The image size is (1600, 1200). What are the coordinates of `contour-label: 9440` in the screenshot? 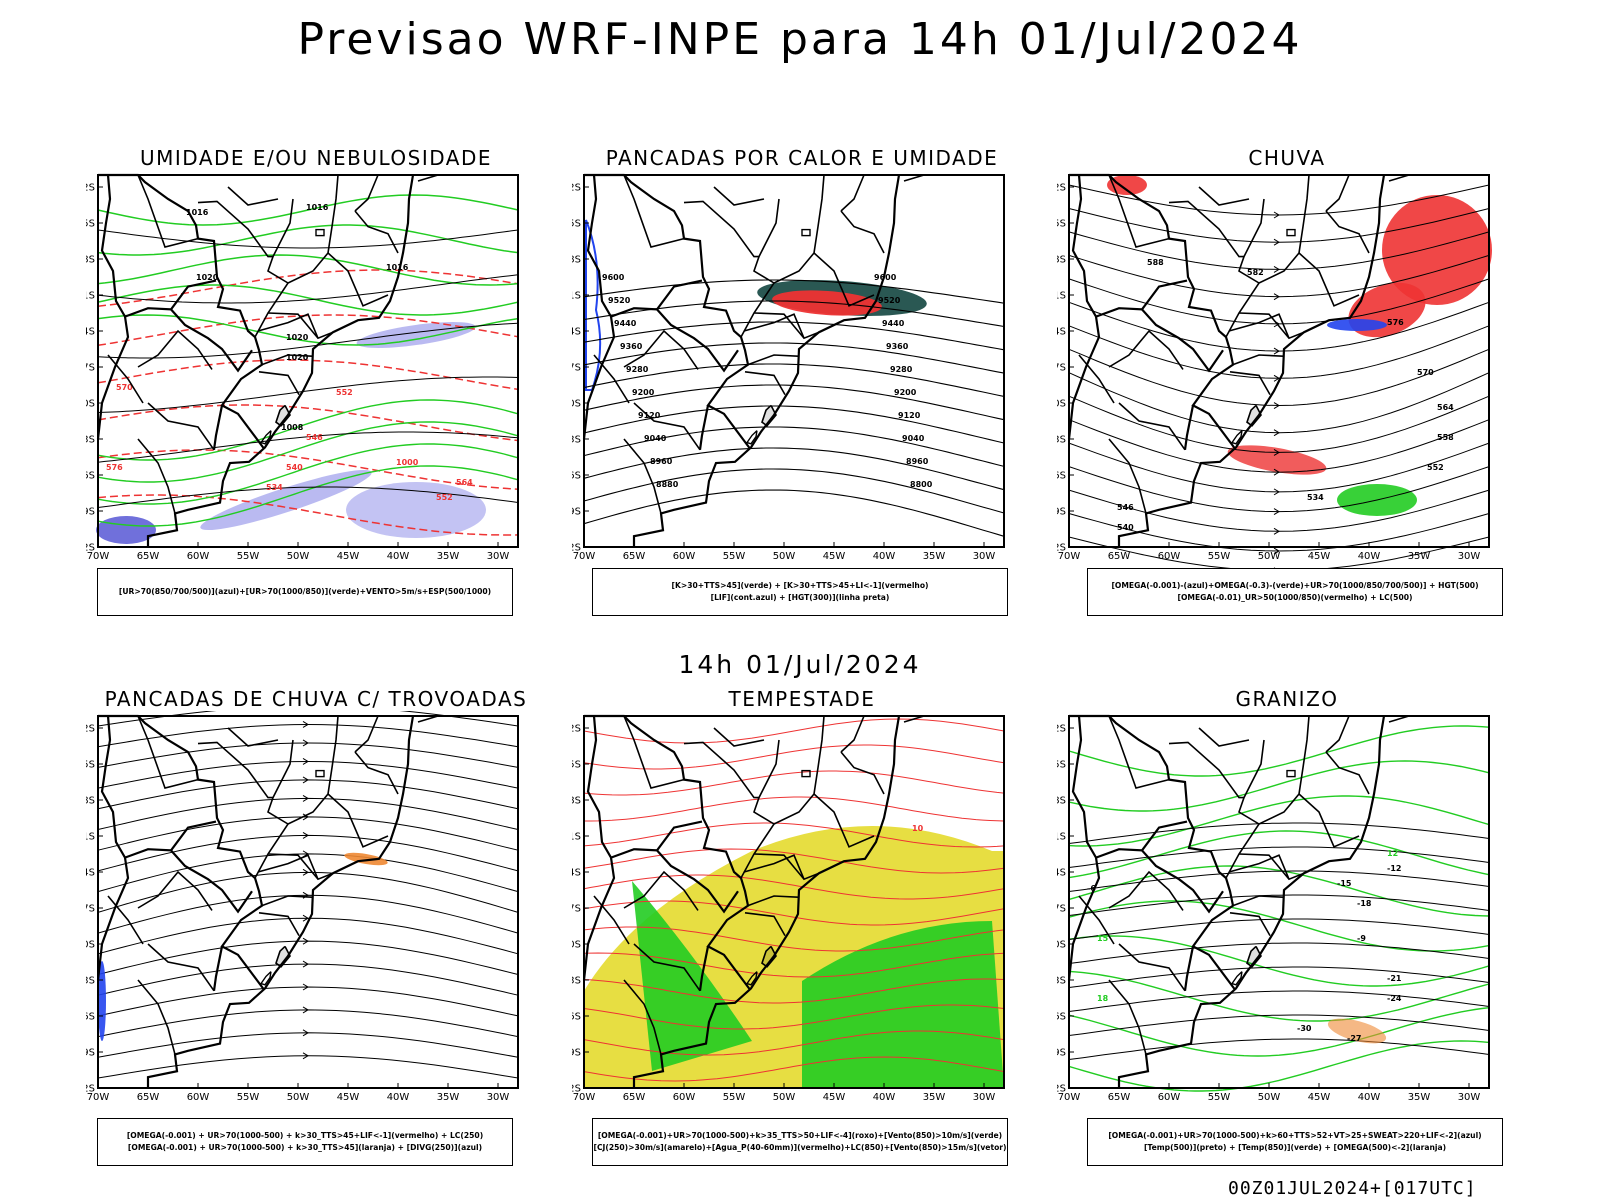 It's located at (625, 323).